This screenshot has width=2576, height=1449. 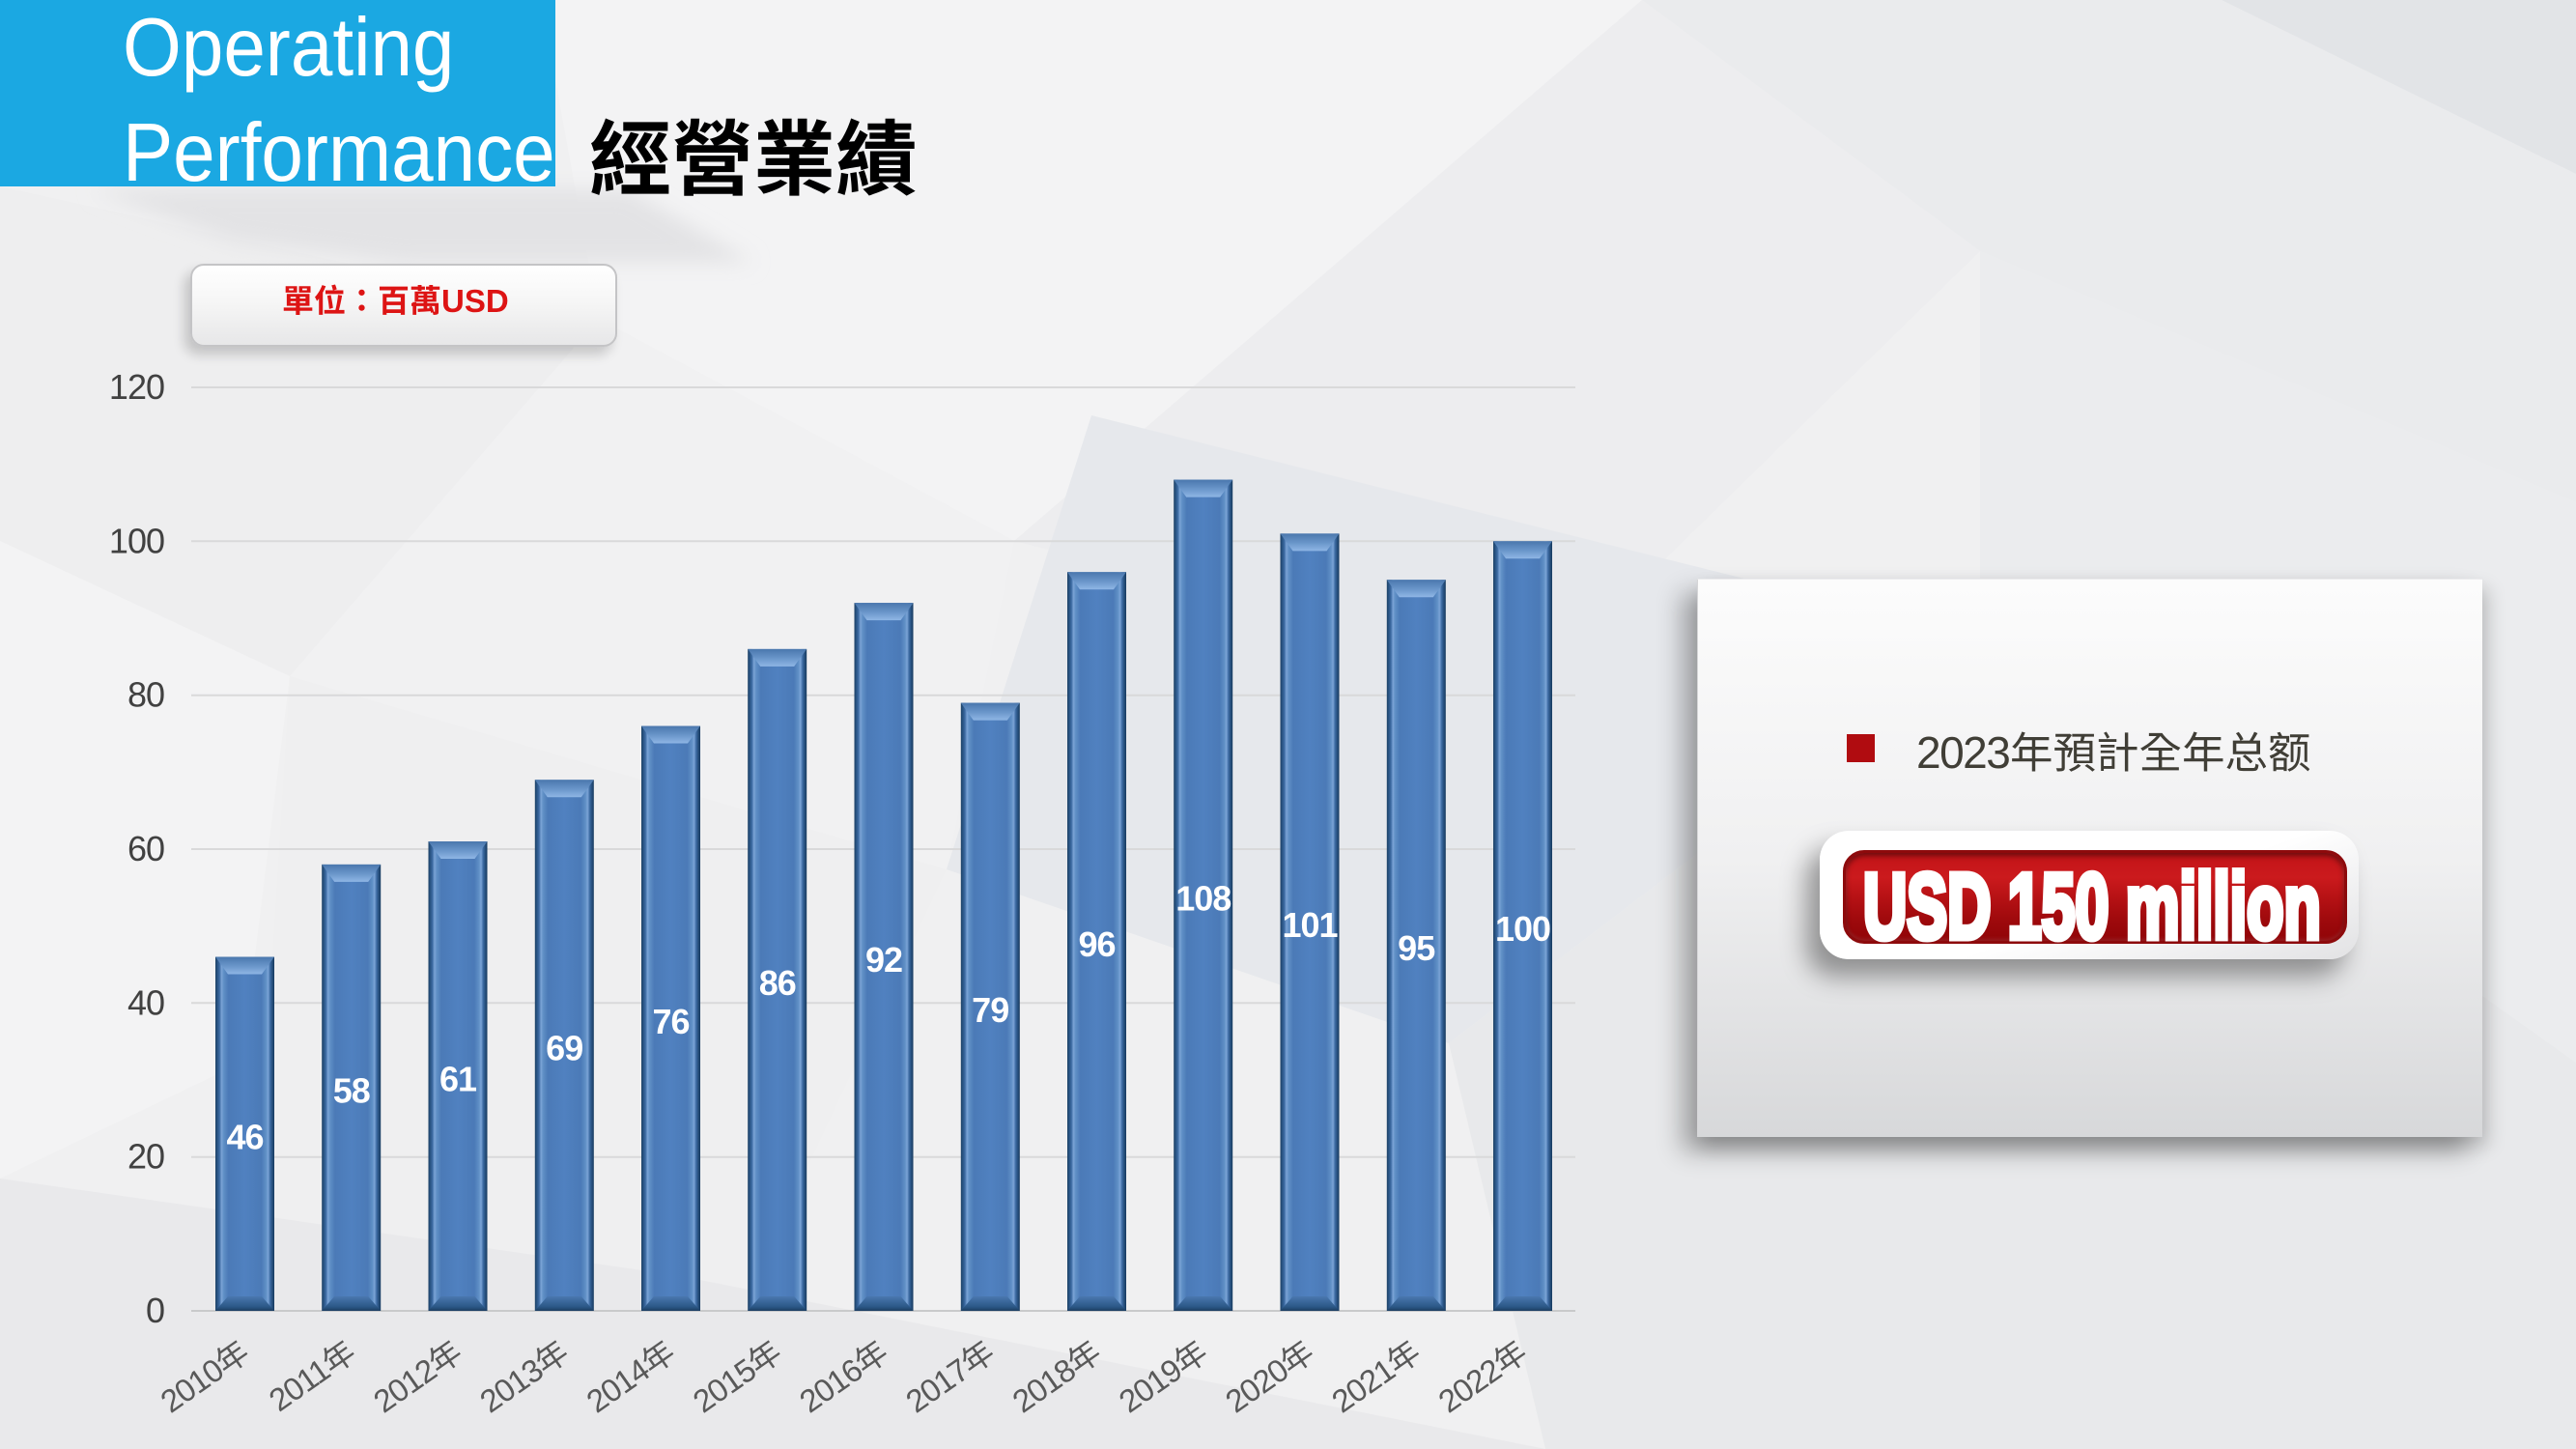 I want to click on svg-text: 58, so click(x=351, y=1091).